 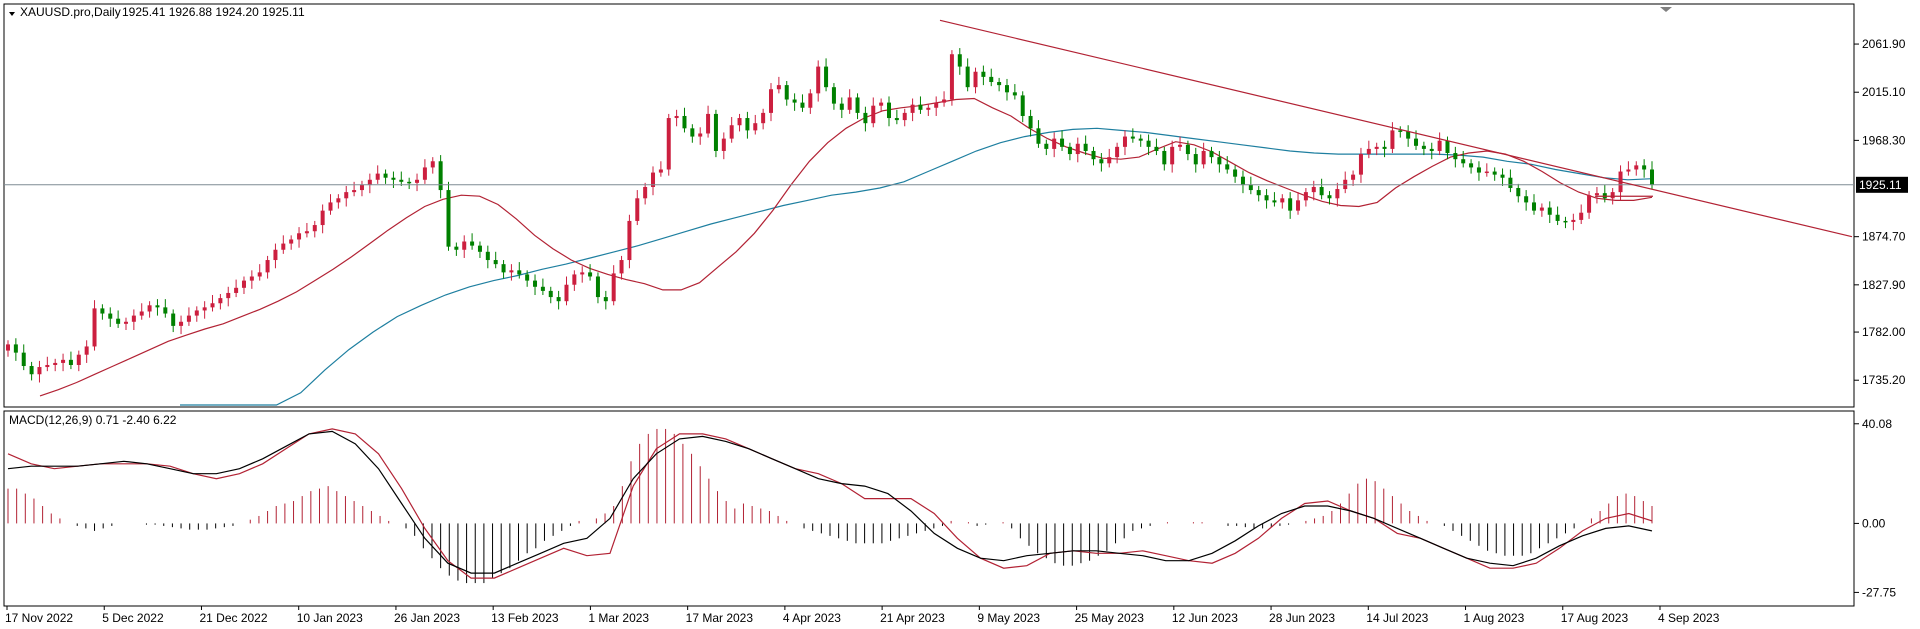 What do you see at coordinates (213, 12) in the screenshot?
I see `ohlc-values: 1925.41 1926.88 1924.20 1925.11` at bounding box center [213, 12].